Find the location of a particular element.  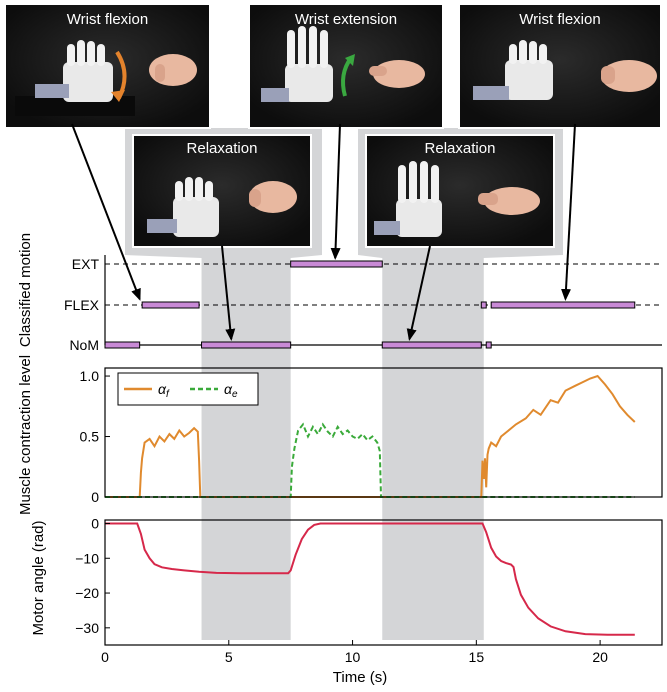

legend-label-alpha-e: αe is located at coordinates (231, 390).